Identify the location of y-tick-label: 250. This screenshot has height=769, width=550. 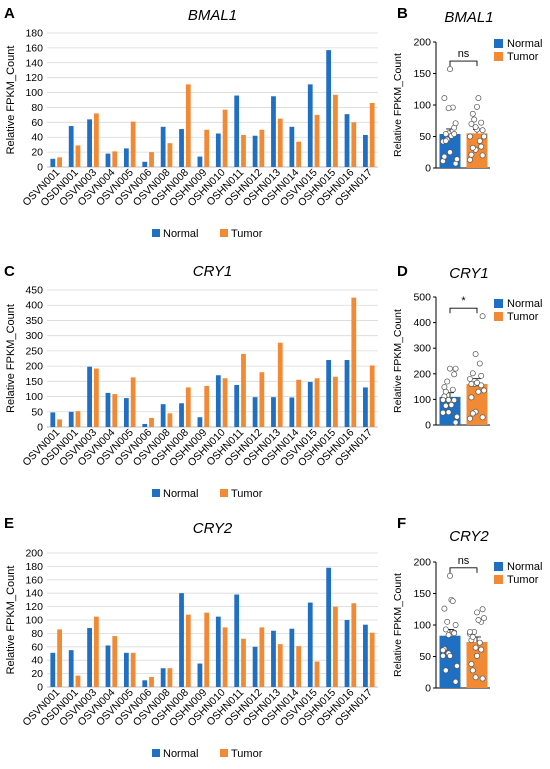
(34, 351).